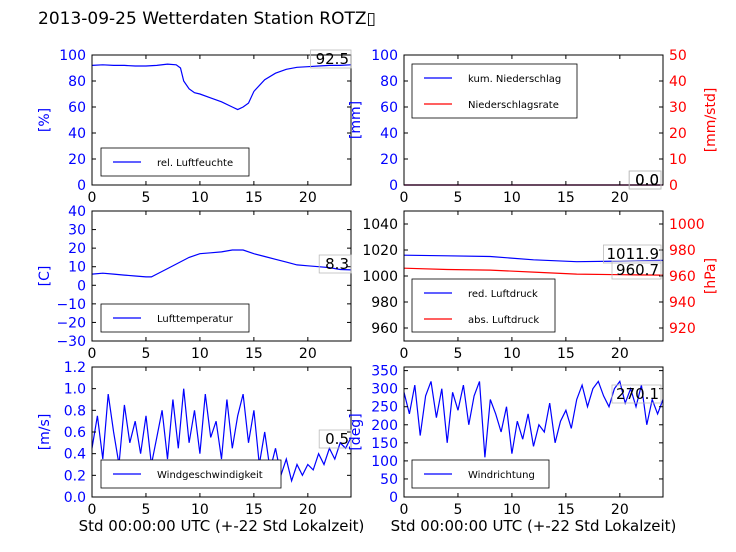 Image resolution: width=736 pixels, height=552 pixels. What do you see at coordinates (384, 444) in the screenshot?
I see `y-tick-label: 150` at bounding box center [384, 444].